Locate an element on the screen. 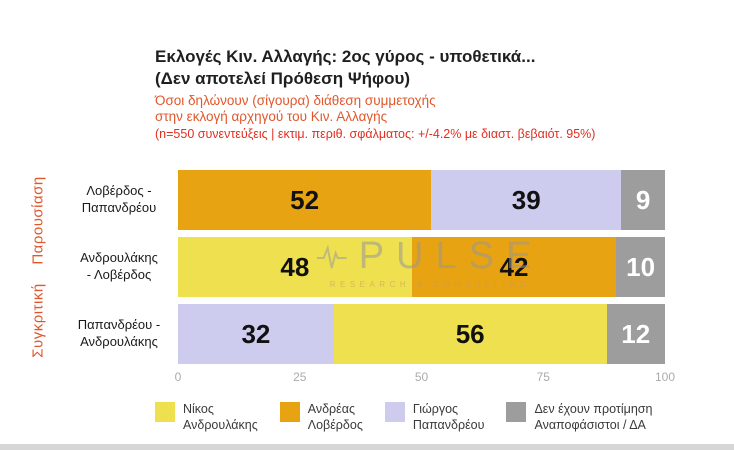  segment-value: 52 is located at coordinates (305, 199).